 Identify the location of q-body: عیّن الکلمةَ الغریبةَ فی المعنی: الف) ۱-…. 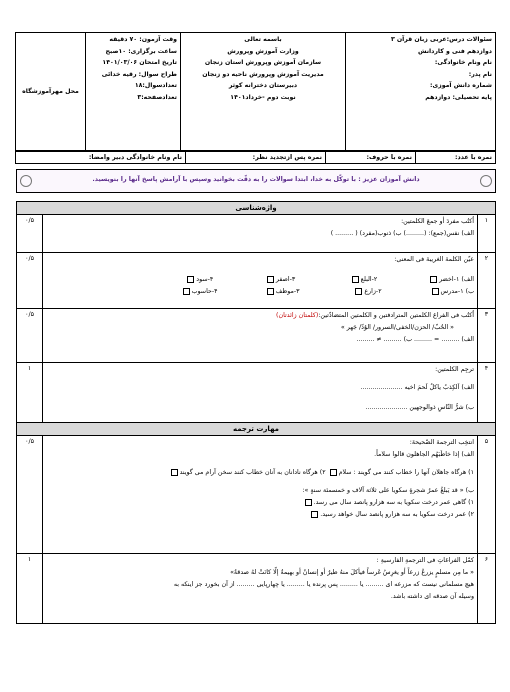
(260, 280).